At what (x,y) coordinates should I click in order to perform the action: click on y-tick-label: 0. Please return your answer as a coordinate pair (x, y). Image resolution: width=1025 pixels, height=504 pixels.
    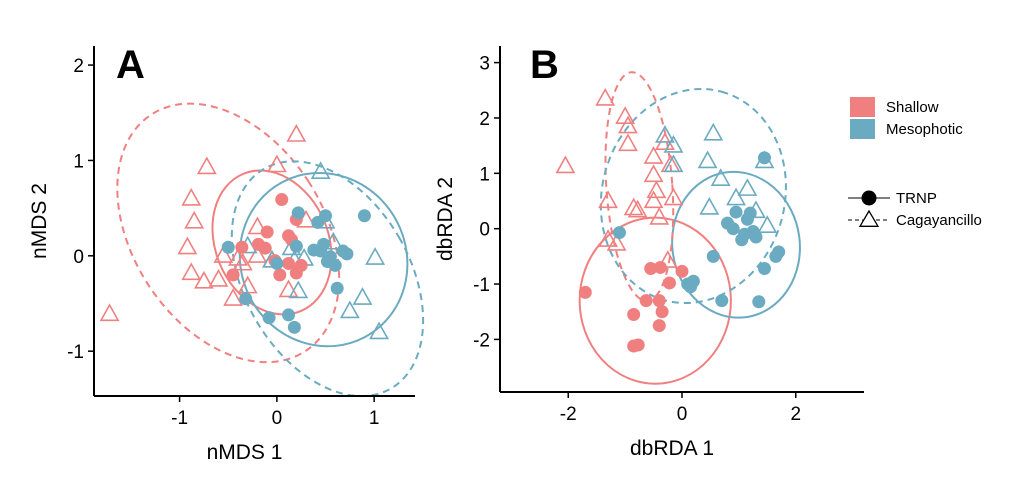
    Looking at the image, I should click on (484, 230).